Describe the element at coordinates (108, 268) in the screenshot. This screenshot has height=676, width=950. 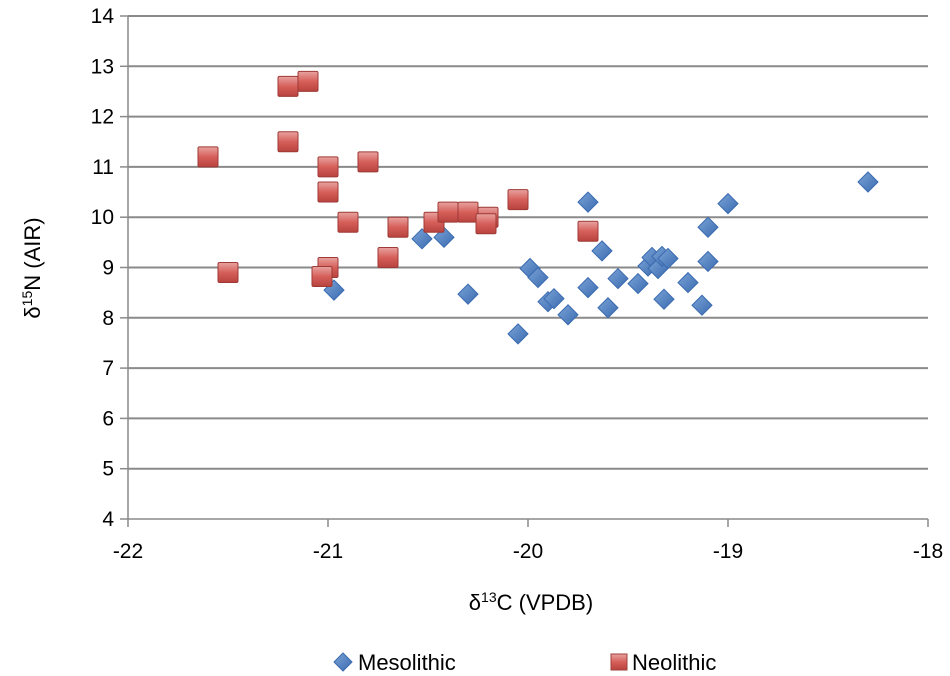
I see `y-tick-label: 9` at that location.